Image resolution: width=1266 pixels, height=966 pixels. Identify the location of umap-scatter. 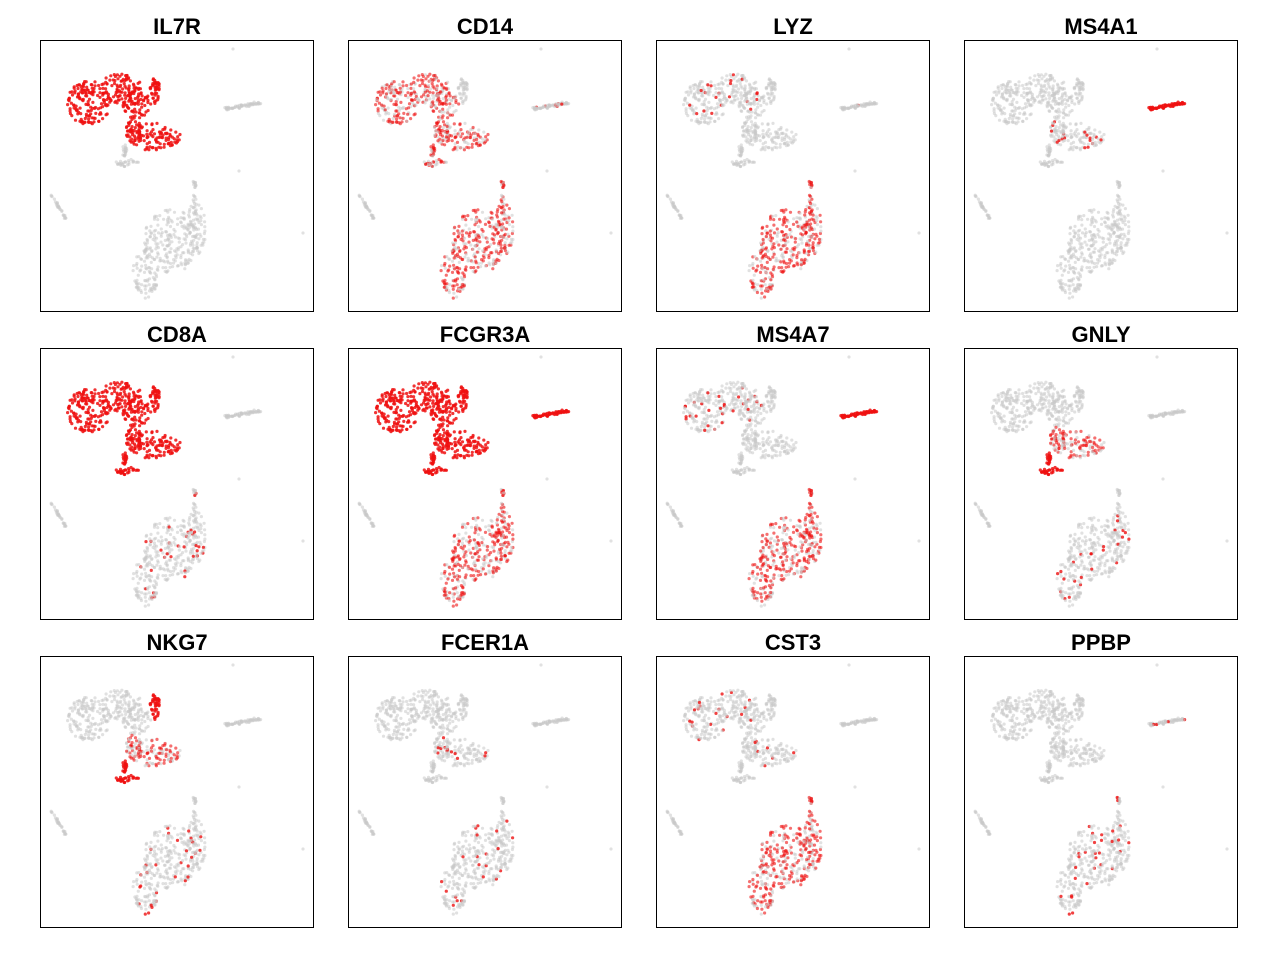
(177, 173).